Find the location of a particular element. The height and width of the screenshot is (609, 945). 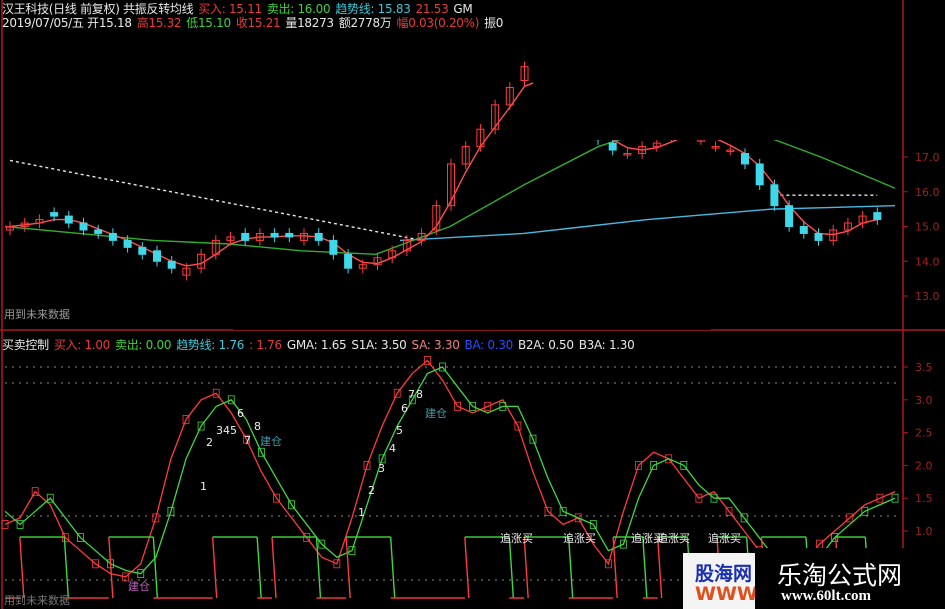

header-field: 趋势线: 1.76 is located at coordinates (210, 345).